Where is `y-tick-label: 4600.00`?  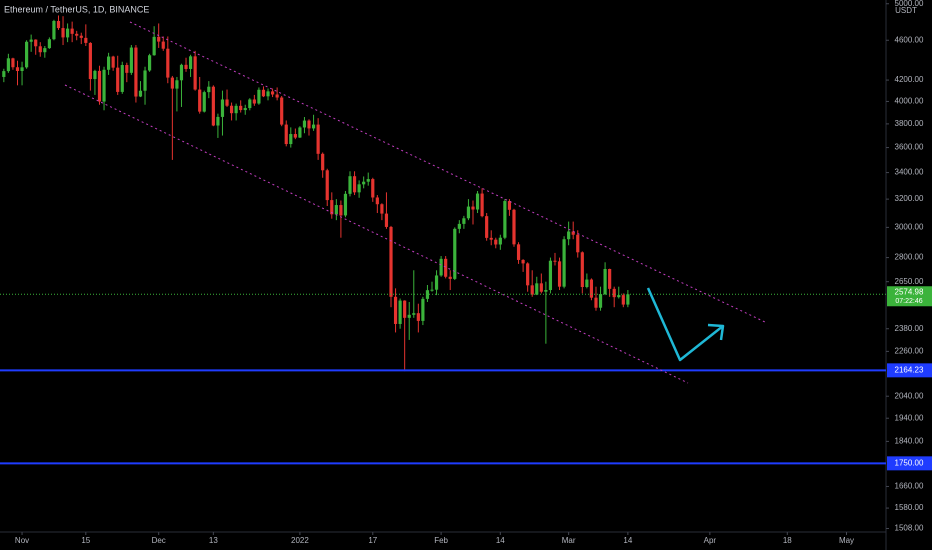
y-tick-label: 4600.00 is located at coordinates (909, 39).